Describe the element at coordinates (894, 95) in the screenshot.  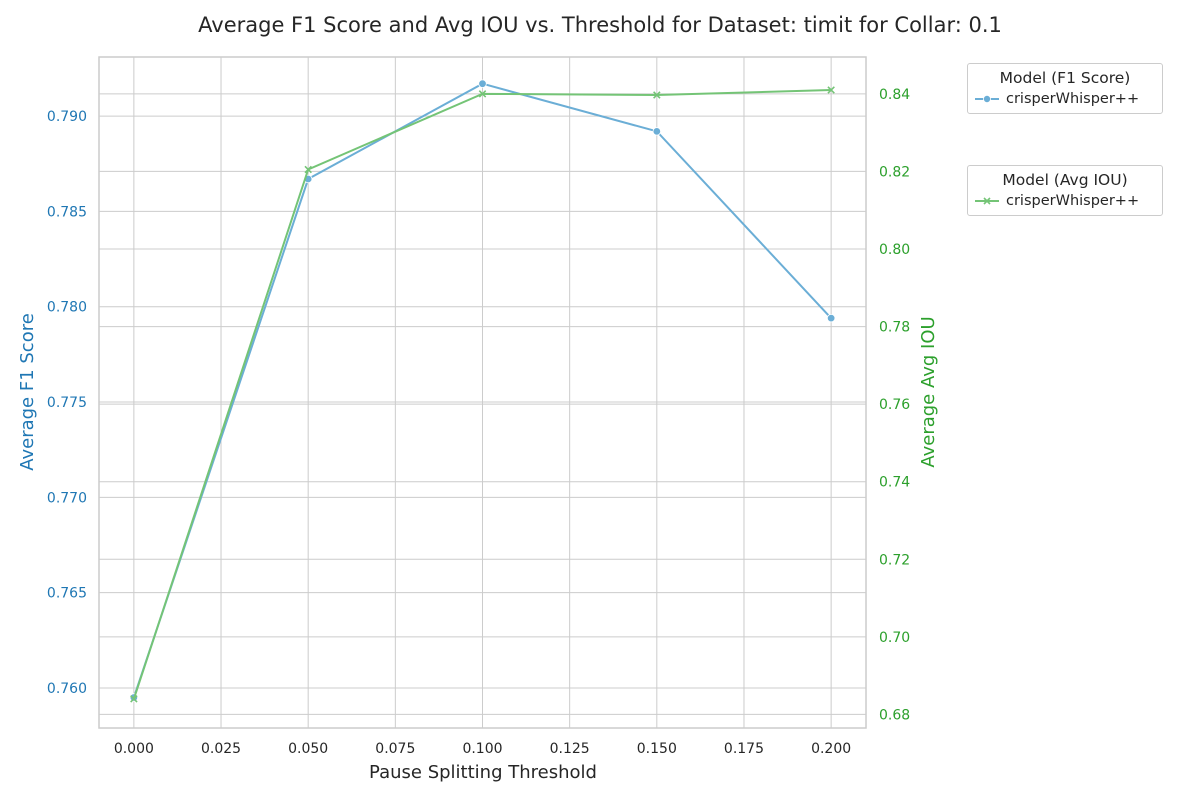
I see `right-y-tick-label: 0.84` at that location.